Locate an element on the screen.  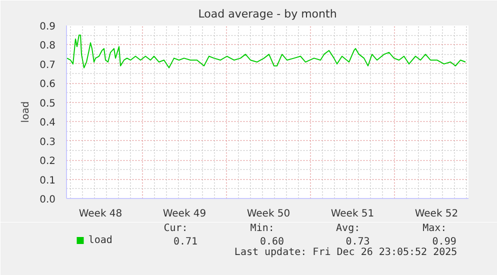
text: Max: is located at coordinates (434, 228).